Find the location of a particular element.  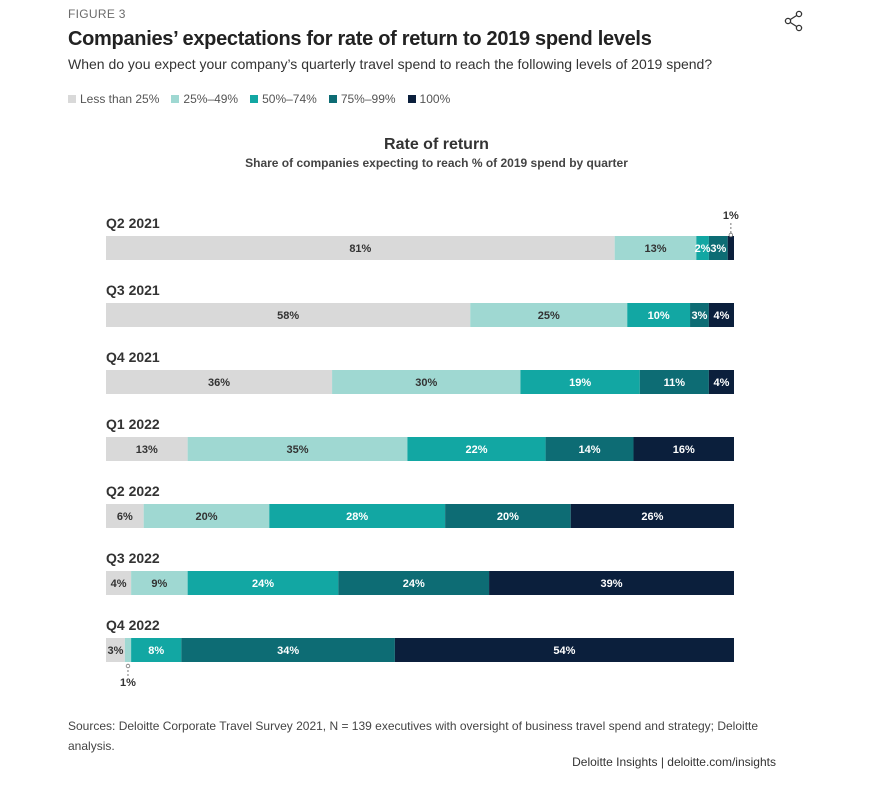

category-label-q3-2022: Q3 2022 is located at coordinates (133, 558).